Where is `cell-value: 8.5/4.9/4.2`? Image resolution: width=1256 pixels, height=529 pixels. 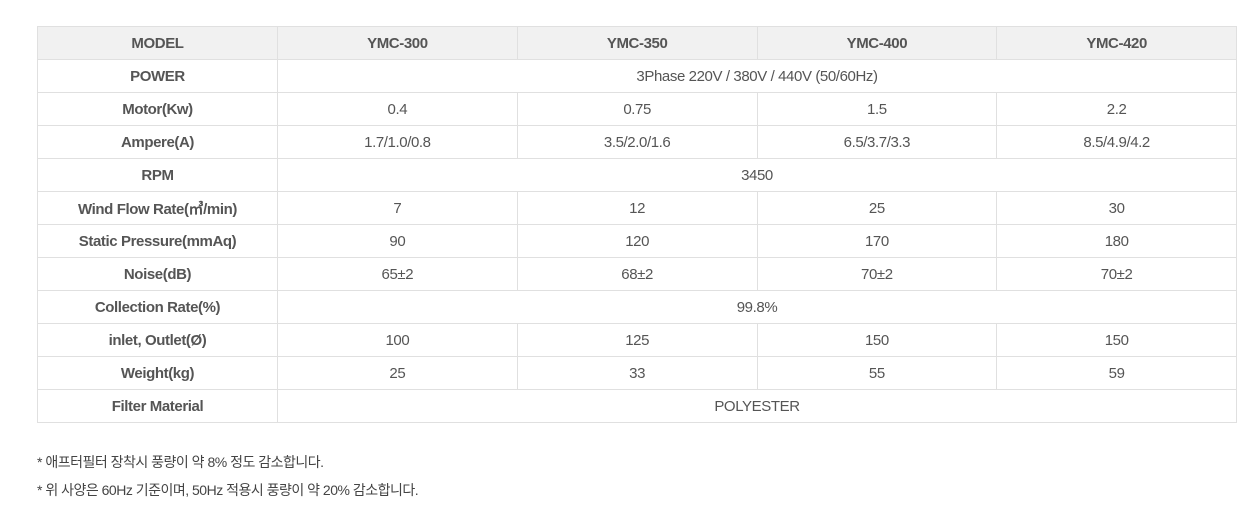 cell-value: 8.5/4.9/4.2 is located at coordinates (1116, 142).